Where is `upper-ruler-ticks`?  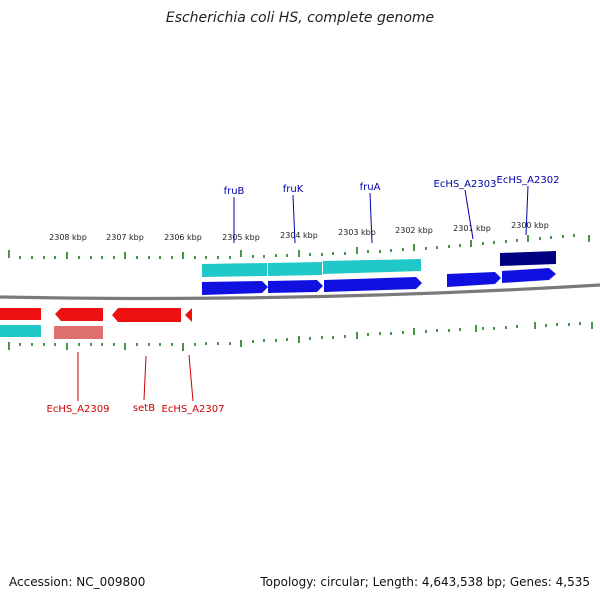 upper-ruler-ticks is located at coordinates (299, 246).